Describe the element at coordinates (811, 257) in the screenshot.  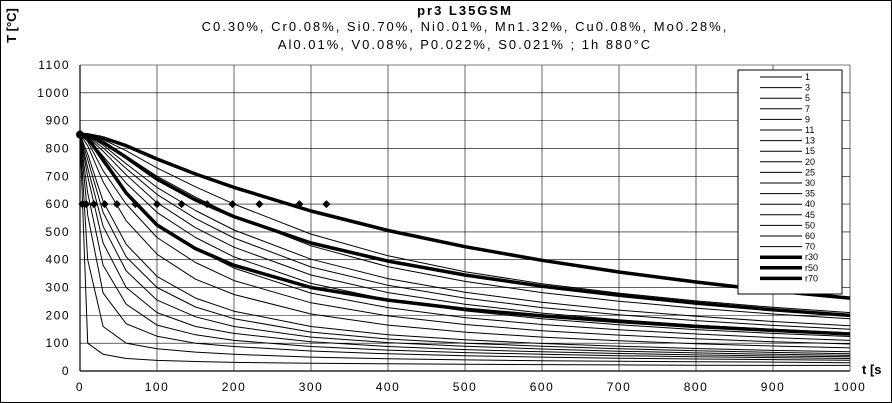
I see `legend-label-r30: r30` at that location.